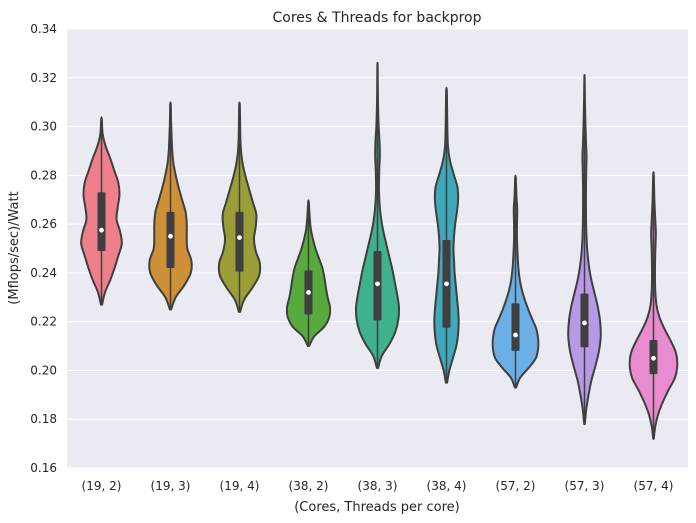  I want to click on y-tick-label: 0.18, so click(43, 419).